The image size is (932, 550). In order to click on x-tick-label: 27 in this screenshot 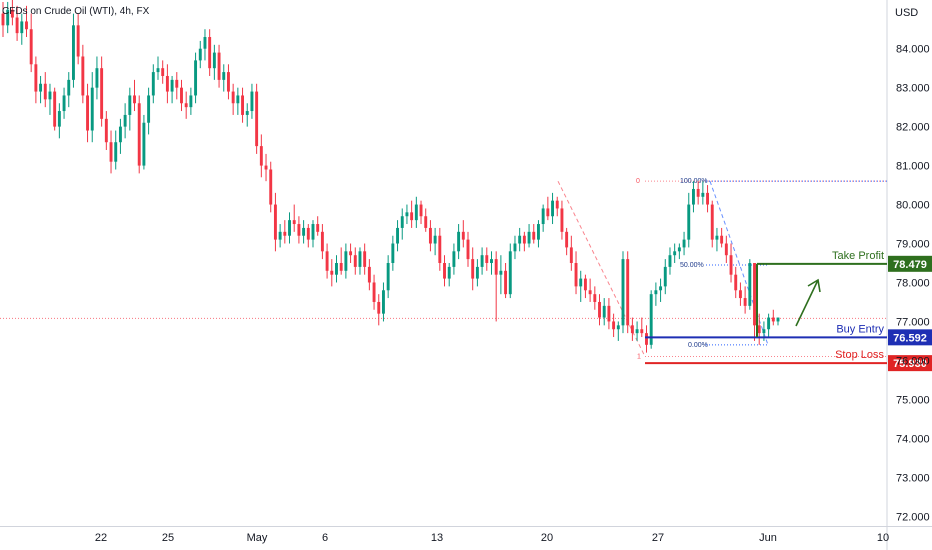, I will do `click(658, 538)`.